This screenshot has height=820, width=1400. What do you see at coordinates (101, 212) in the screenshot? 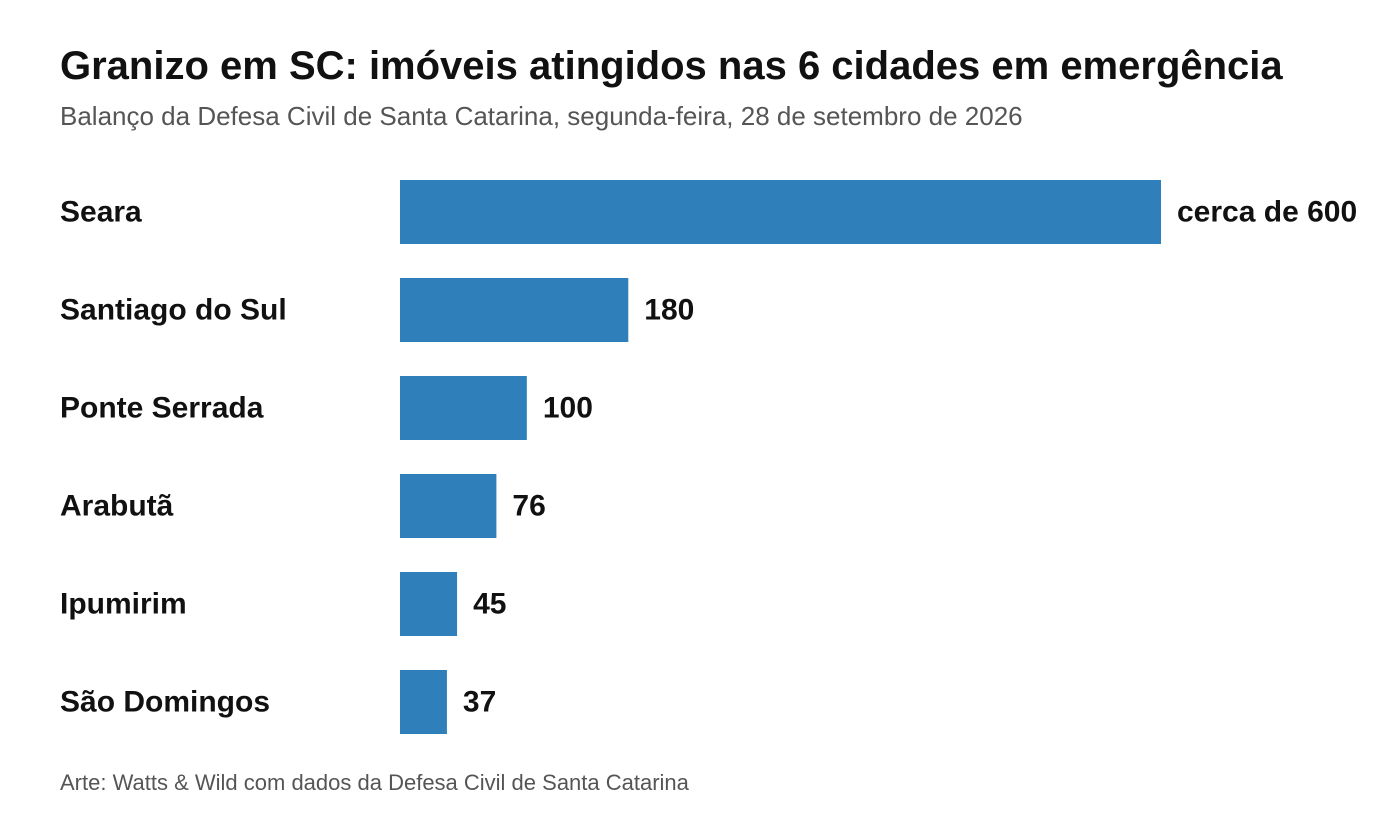
I see `category-label: Seara` at bounding box center [101, 212].